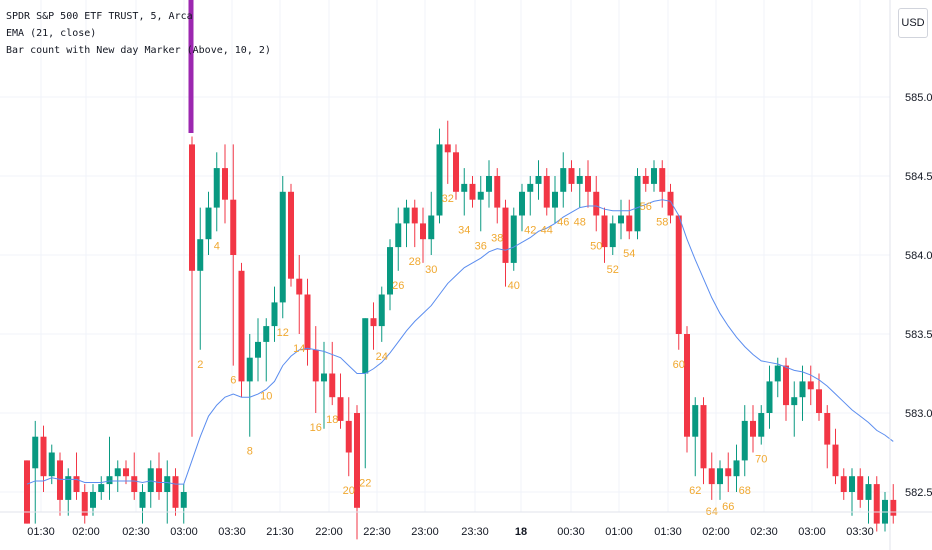  What do you see at coordinates (349, 491) in the screenshot?
I see `bar-count-label: 20` at bounding box center [349, 491].